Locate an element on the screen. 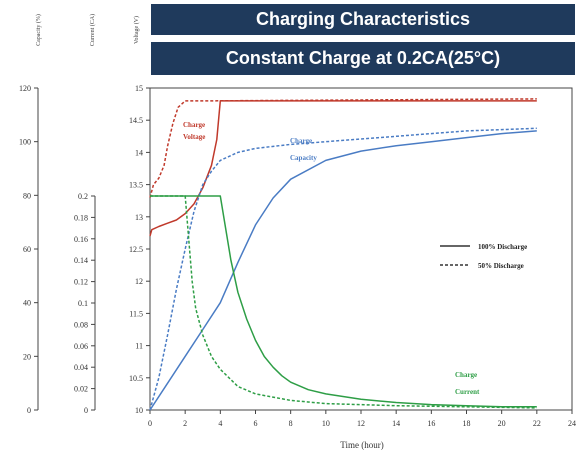  x-tick-label: 12 is located at coordinates (361, 423).